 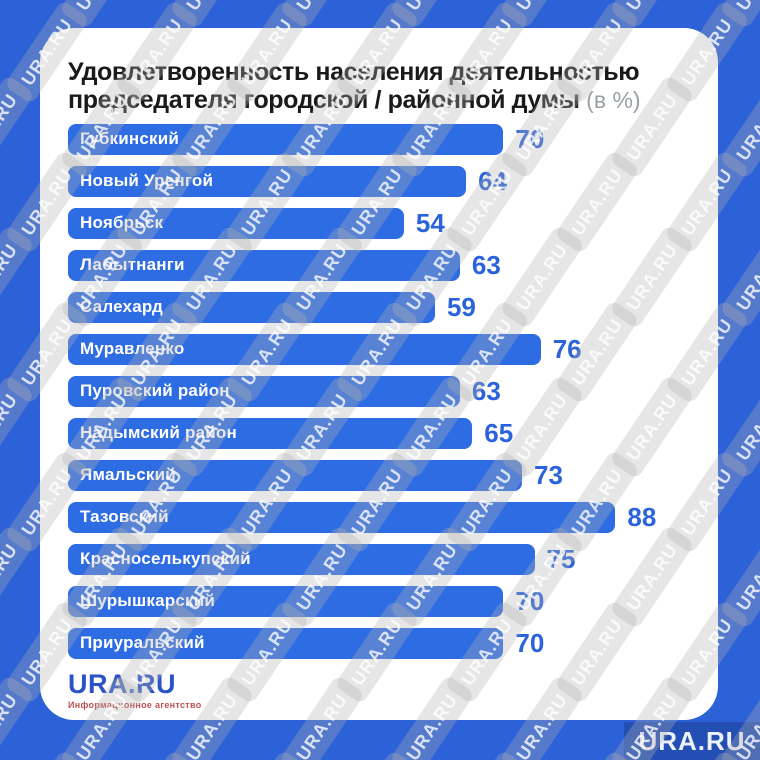 I want to click on bar-row: Красноселькупский 75, so click(x=379, y=559).